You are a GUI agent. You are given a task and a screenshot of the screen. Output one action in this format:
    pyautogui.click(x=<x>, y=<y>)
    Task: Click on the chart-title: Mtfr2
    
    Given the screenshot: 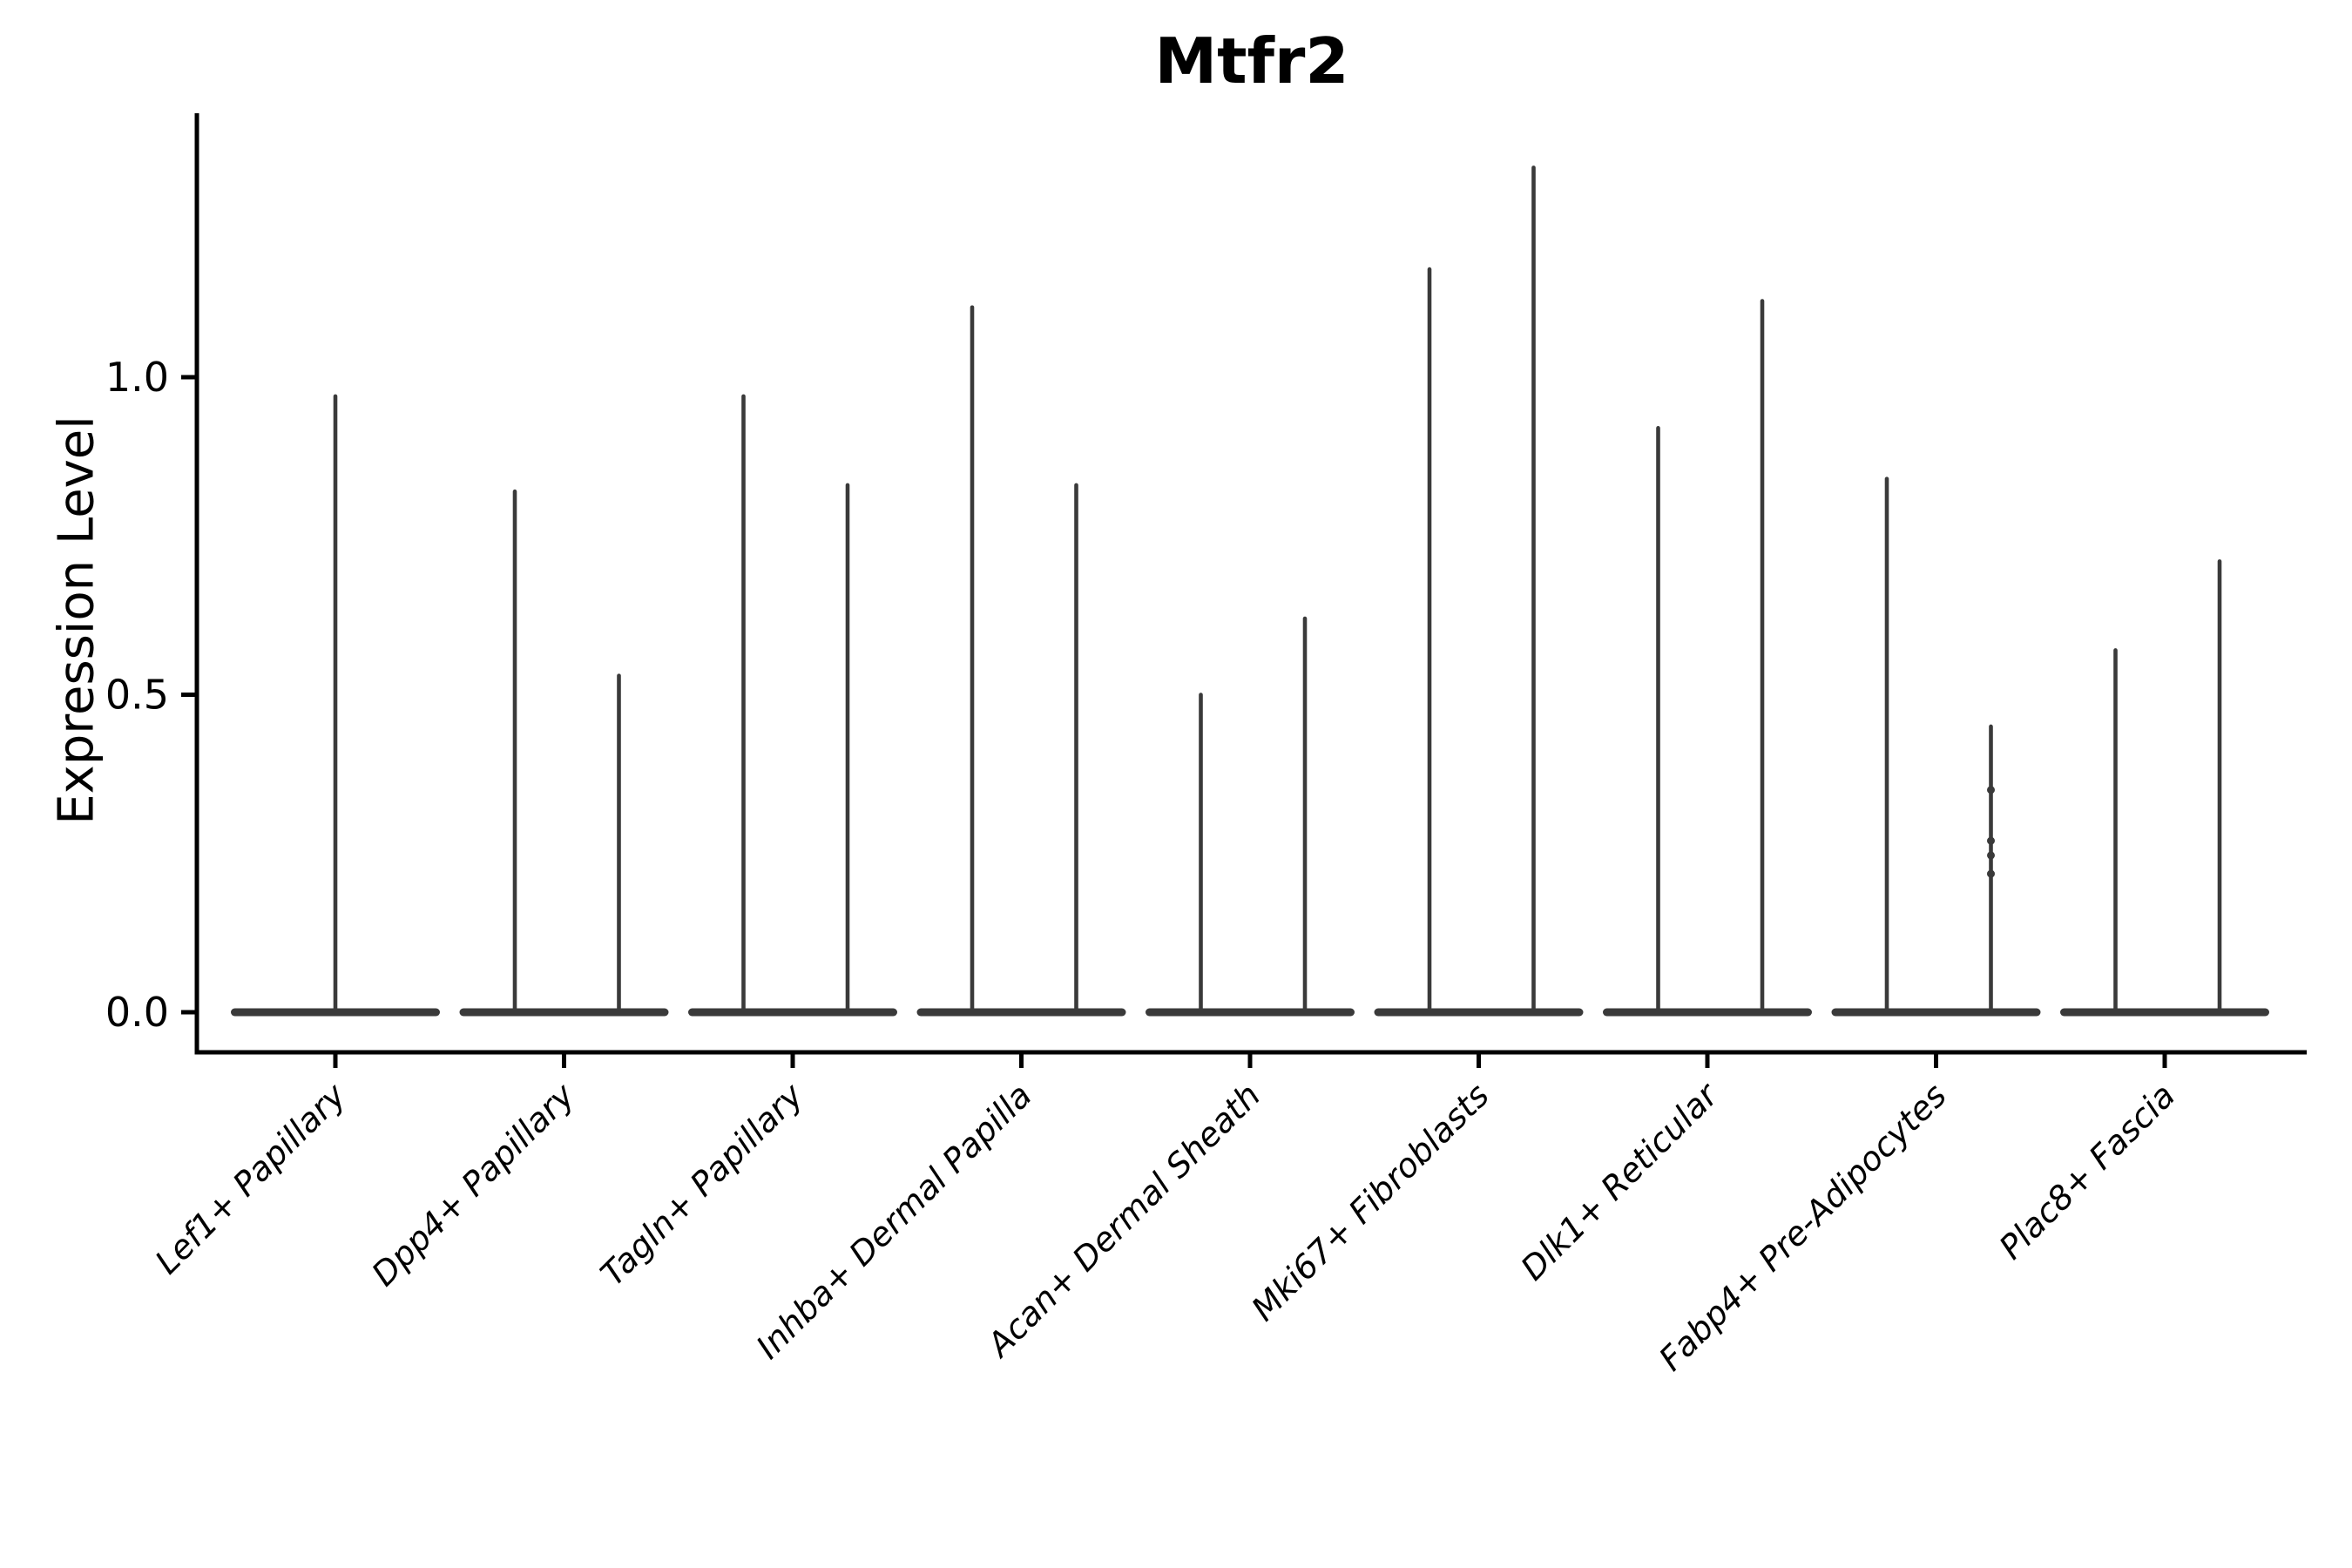 What is the action you would take?
    pyautogui.click(x=1251, y=61)
    